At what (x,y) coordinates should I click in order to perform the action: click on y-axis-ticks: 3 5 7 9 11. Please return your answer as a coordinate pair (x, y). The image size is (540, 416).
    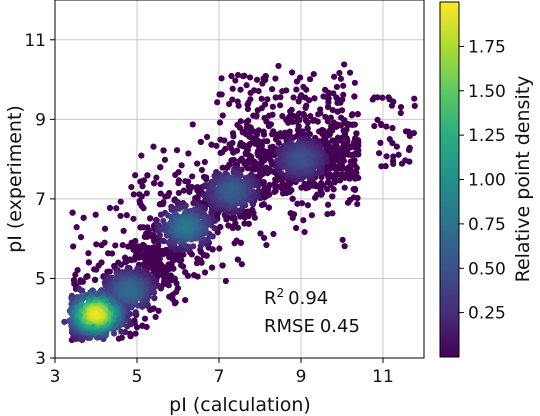
    Looking at the image, I should click on (39, 200).